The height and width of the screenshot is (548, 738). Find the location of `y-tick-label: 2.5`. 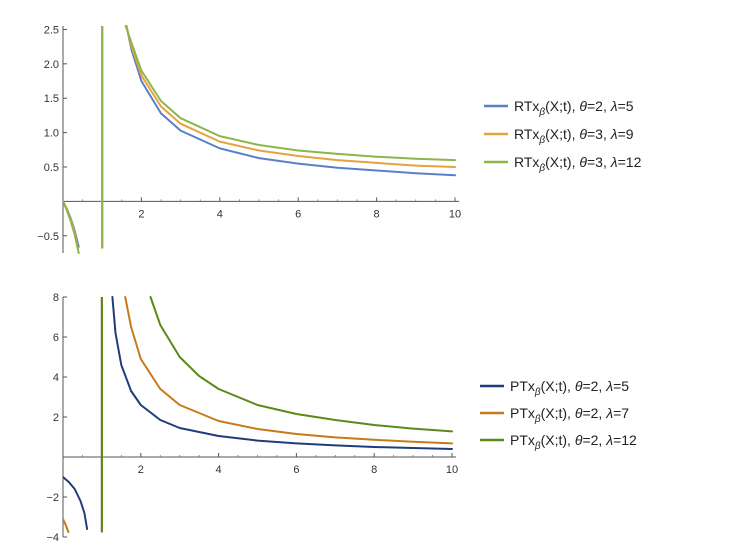

y-tick-label: 2.5 is located at coordinates (51, 30).